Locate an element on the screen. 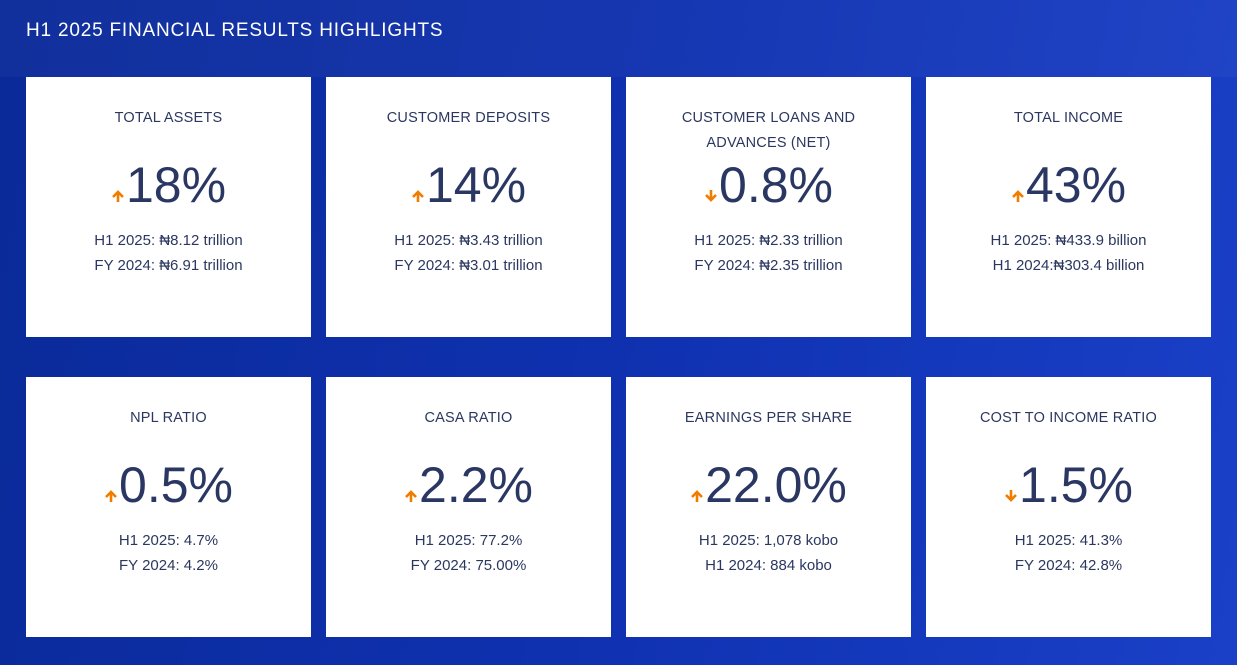  card-value: 18% is located at coordinates (176, 185).